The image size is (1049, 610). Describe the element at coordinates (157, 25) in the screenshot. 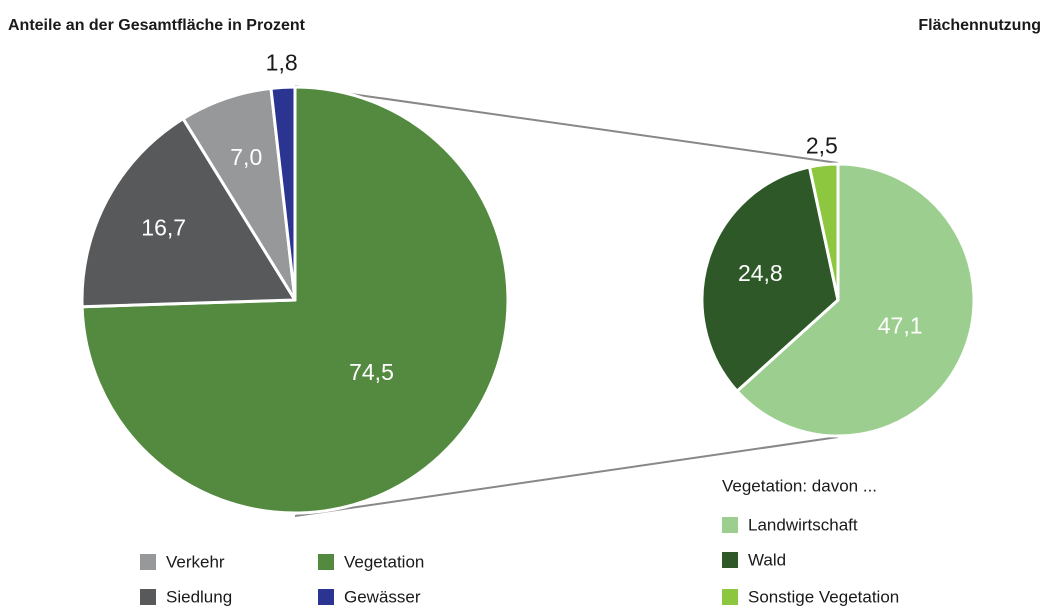

I see `subtitle: Anteile an der Gesamtfläche in Prozent` at that location.